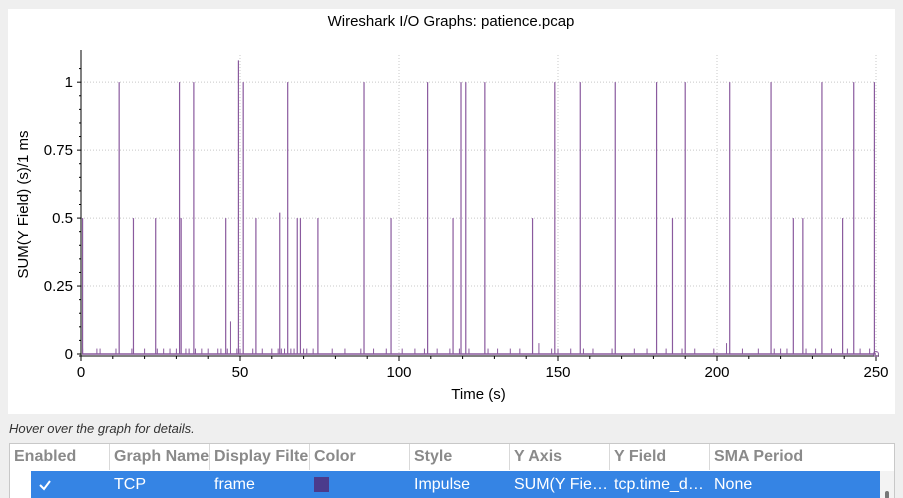 The width and height of the screenshot is (903, 498). What do you see at coordinates (102, 428) in the screenshot?
I see `hover-hint-text: Hover over the graph for details.` at bounding box center [102, 428].